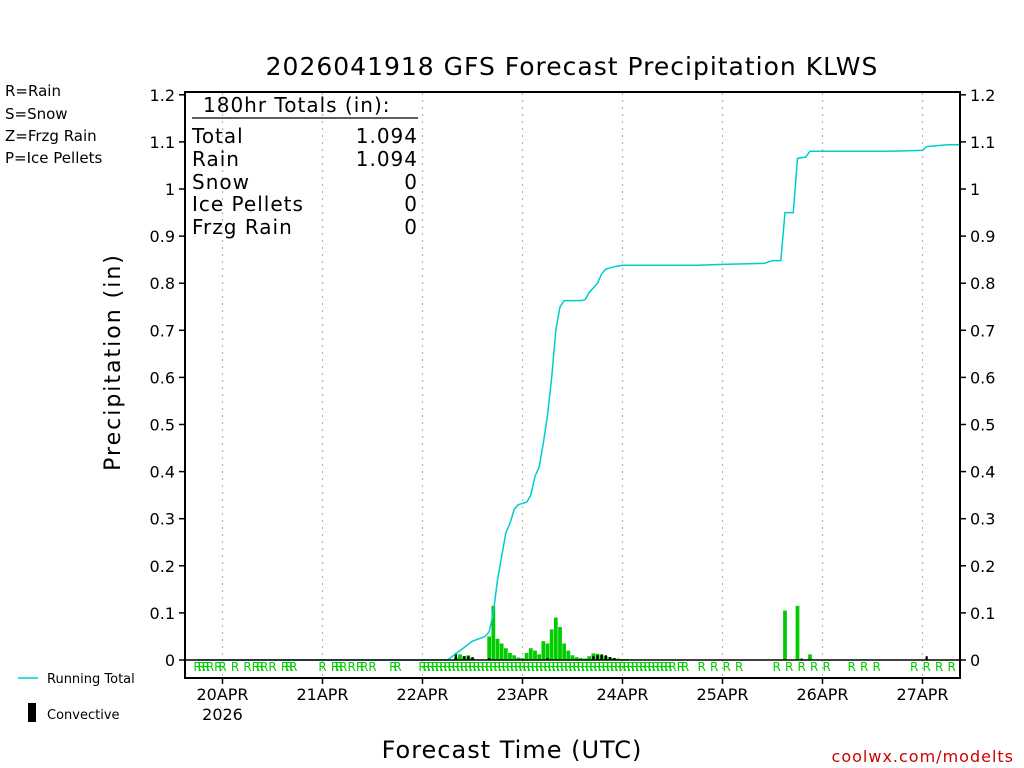 The height and width of the screenshot is (768, 1024). I want to click on y-tick-label-right: 0.7, so click(982, 330).